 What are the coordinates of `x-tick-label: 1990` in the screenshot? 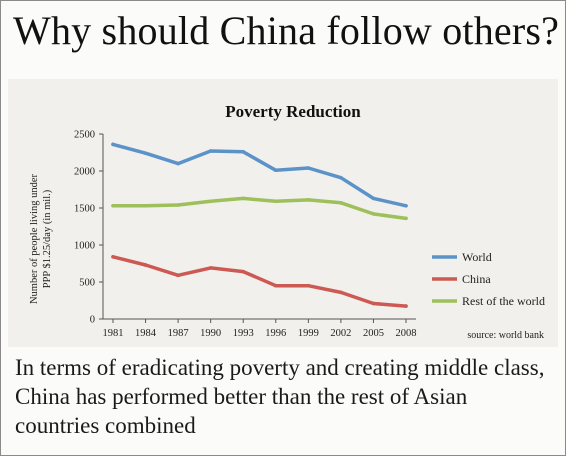 It's located at (210, 333).